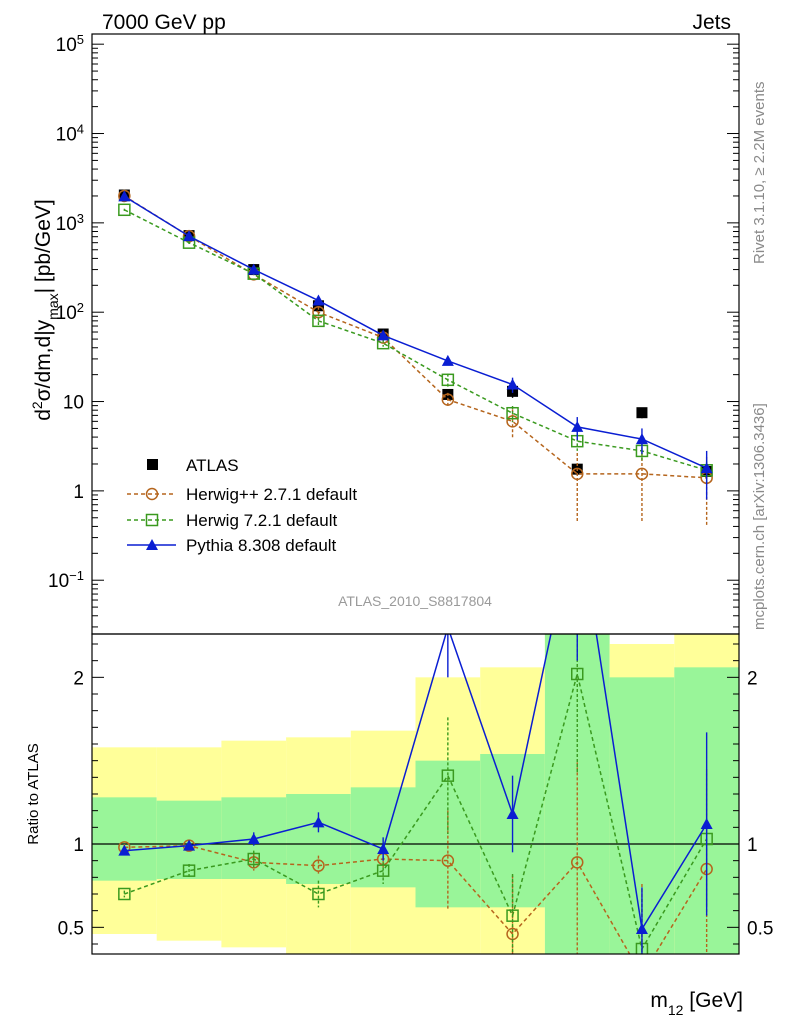  I want to click on main-y-tick-label: 10², so click(70, 312).